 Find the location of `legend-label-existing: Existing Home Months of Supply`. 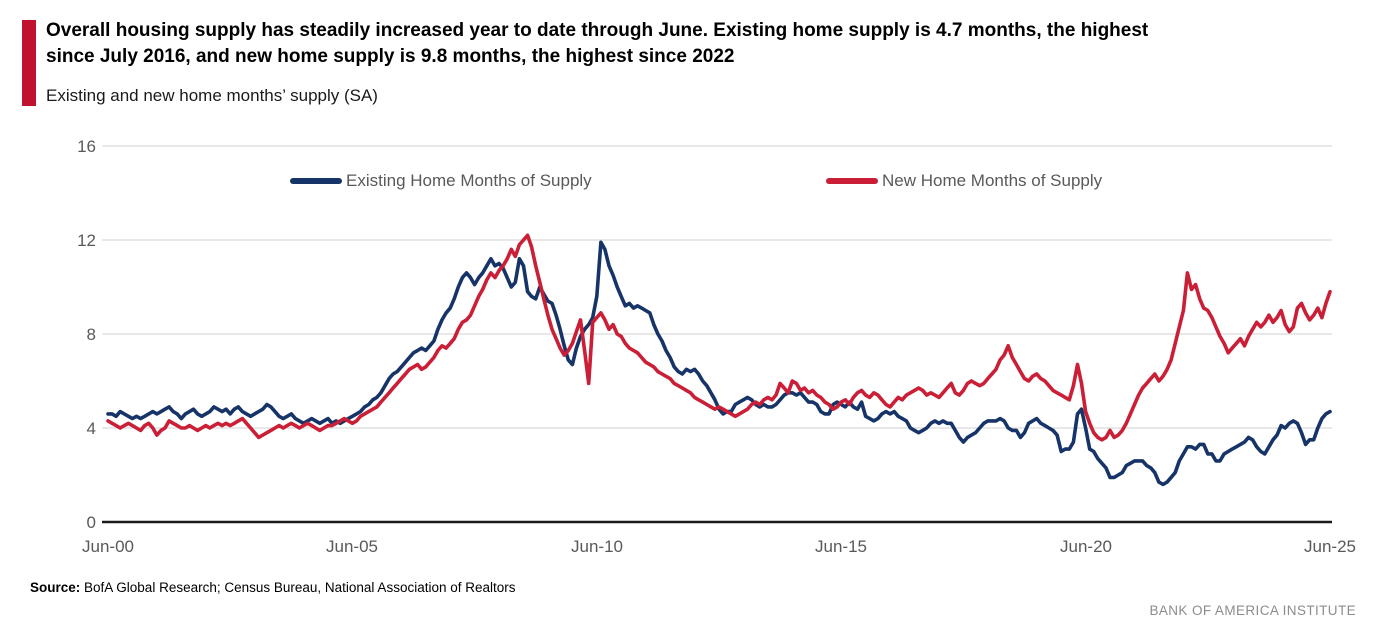

legend-label-existing: Existing Home Months of Supply is located at coordinates (469, 180).